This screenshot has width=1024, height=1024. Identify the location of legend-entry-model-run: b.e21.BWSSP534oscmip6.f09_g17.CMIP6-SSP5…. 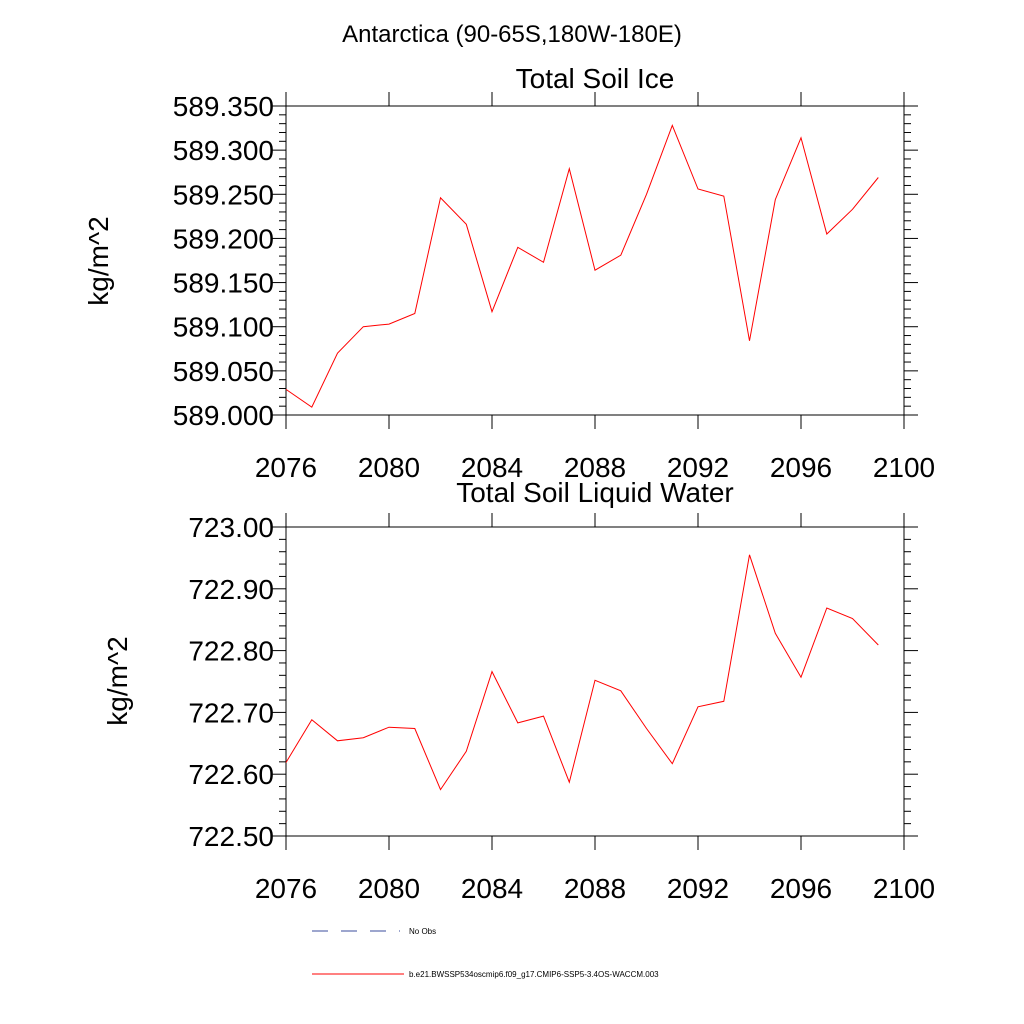
(485, 974).